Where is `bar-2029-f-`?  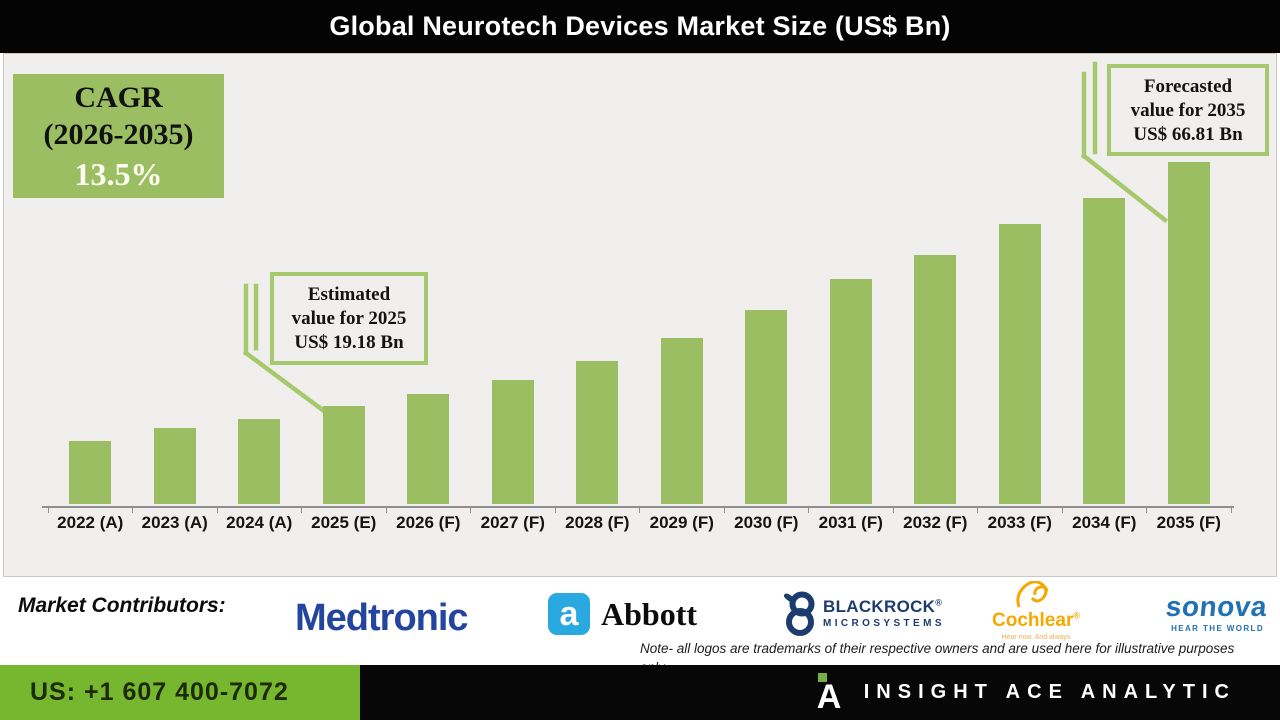 bar-2029-f- is located at coordinates (681, 421).